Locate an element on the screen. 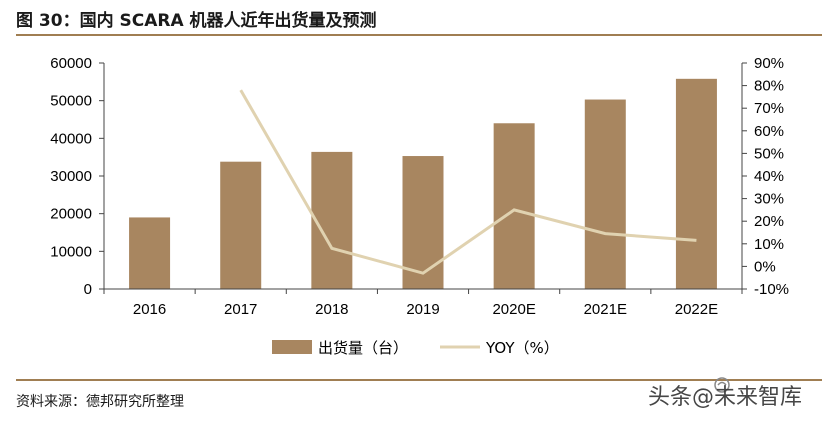 Image resolution: width=835 pixels, height=421 pixels. x-tick-label: 2017 is located at coordinates (240, 309).